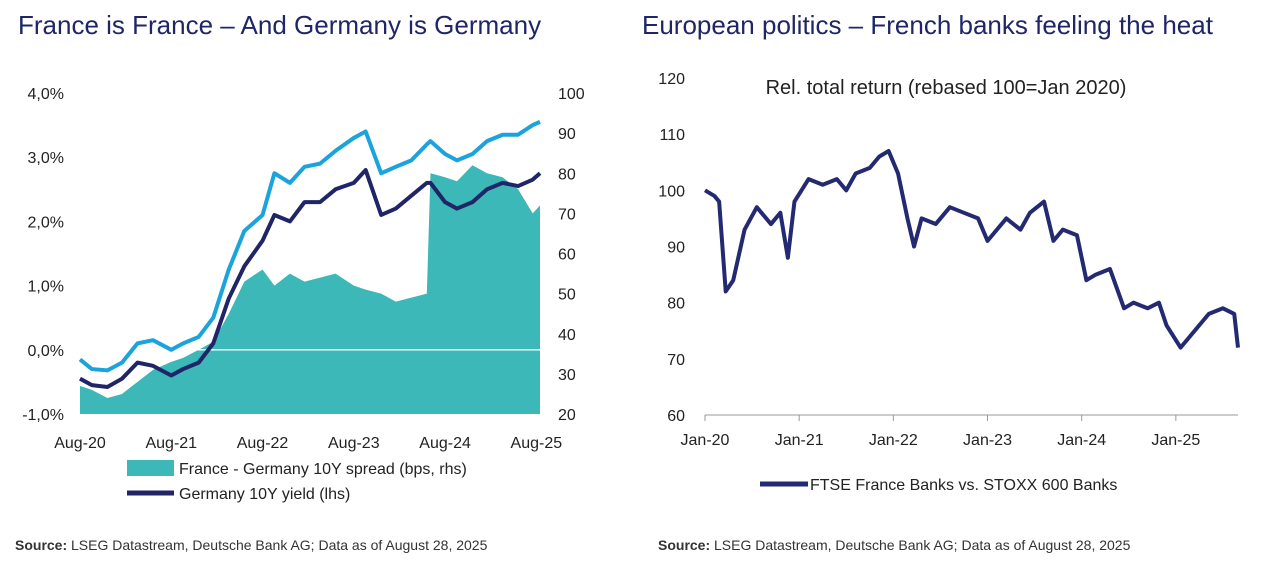 The width and height of the screenshot is (1269, 562). Describe the element at coordinates (567, 174) in the screenshot. I see `right-y-tick: 80` at that location.